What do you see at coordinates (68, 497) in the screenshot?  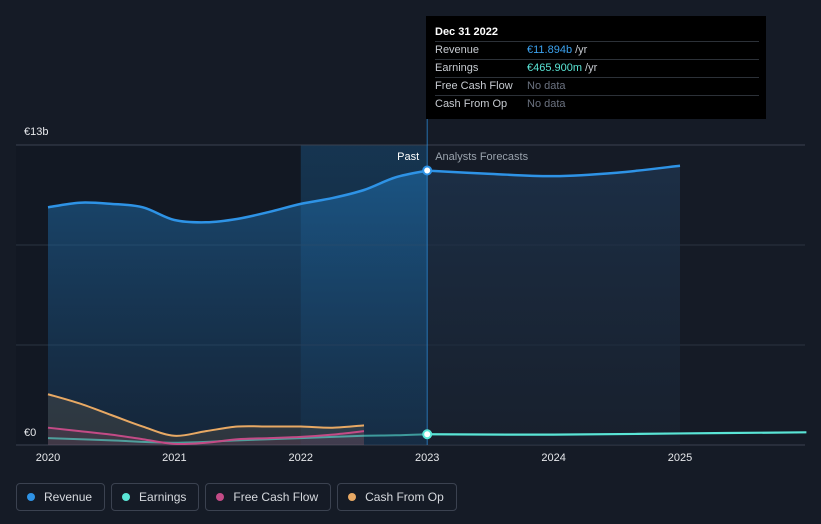 I see `legend-label: Revenue` at bounding box center [68, 497].